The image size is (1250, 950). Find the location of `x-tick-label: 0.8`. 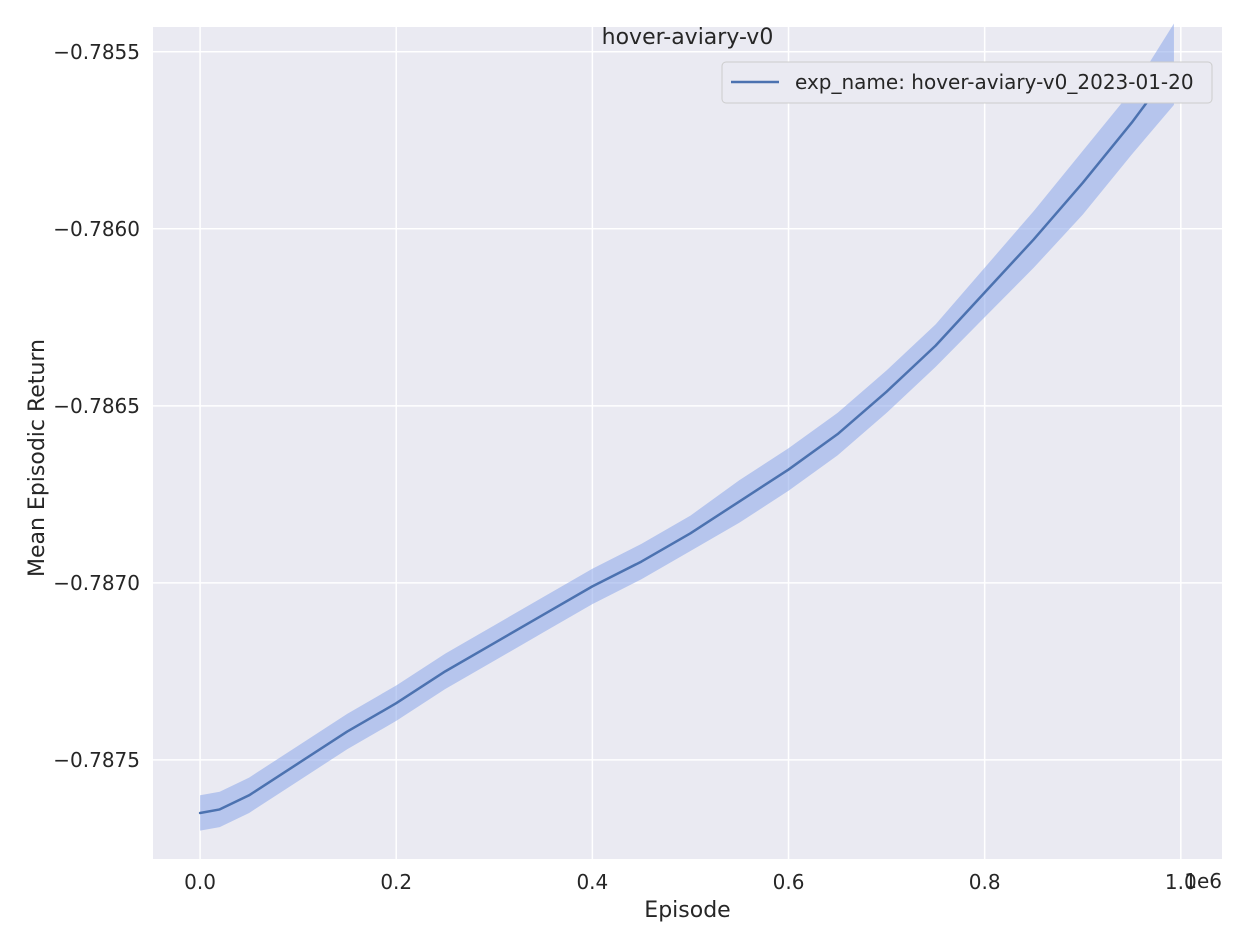

x-tick-label: 0.8 is located at coordinates (985, 882).